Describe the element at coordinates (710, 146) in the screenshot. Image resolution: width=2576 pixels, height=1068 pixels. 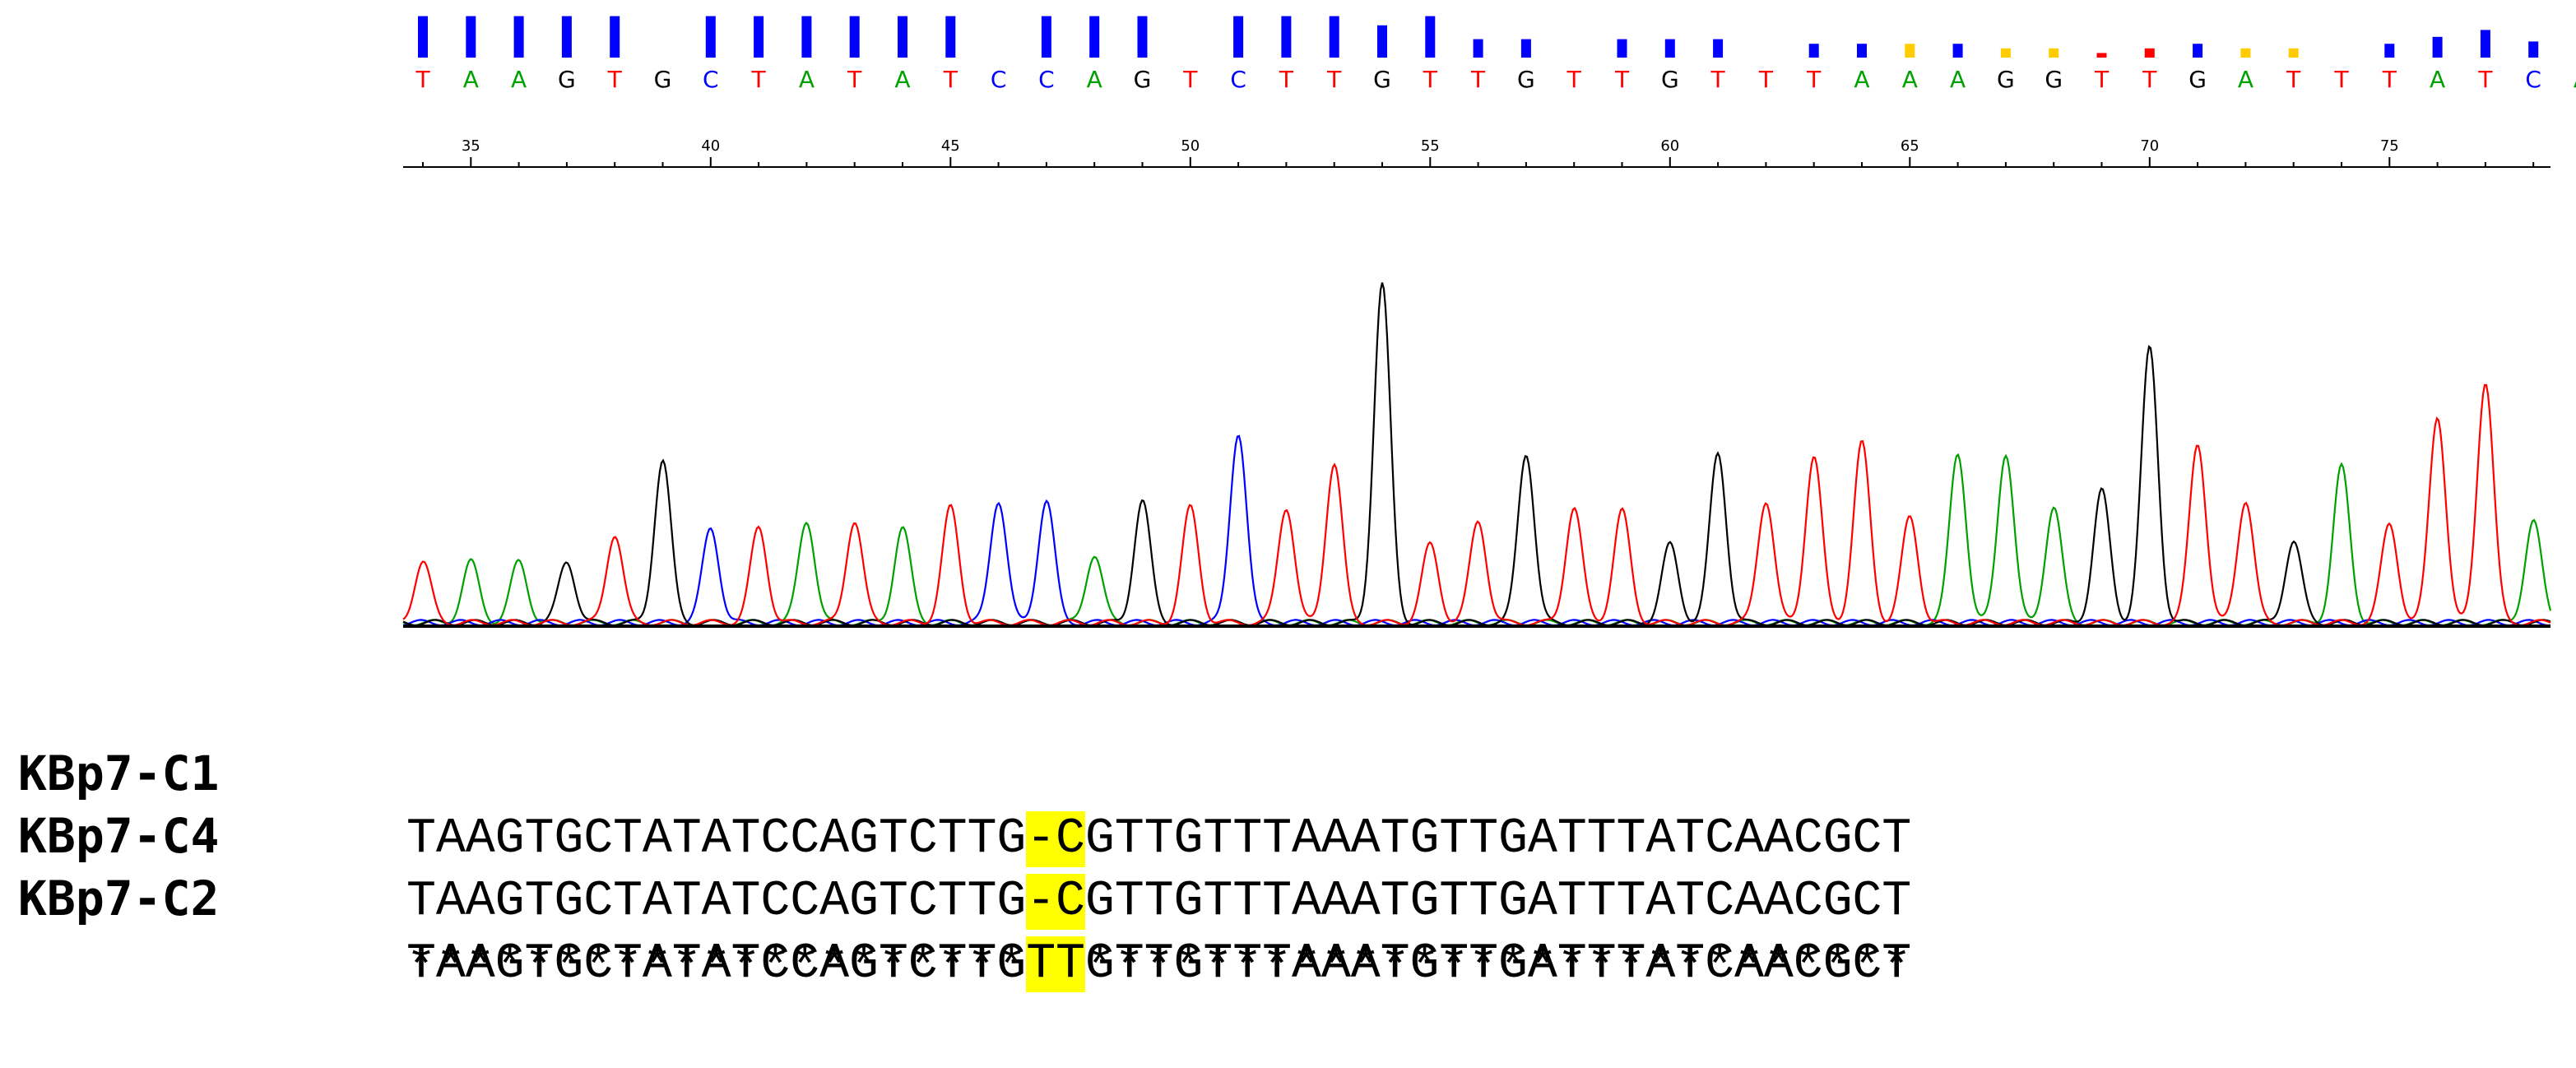
I see `tick-label: 40` at that location.